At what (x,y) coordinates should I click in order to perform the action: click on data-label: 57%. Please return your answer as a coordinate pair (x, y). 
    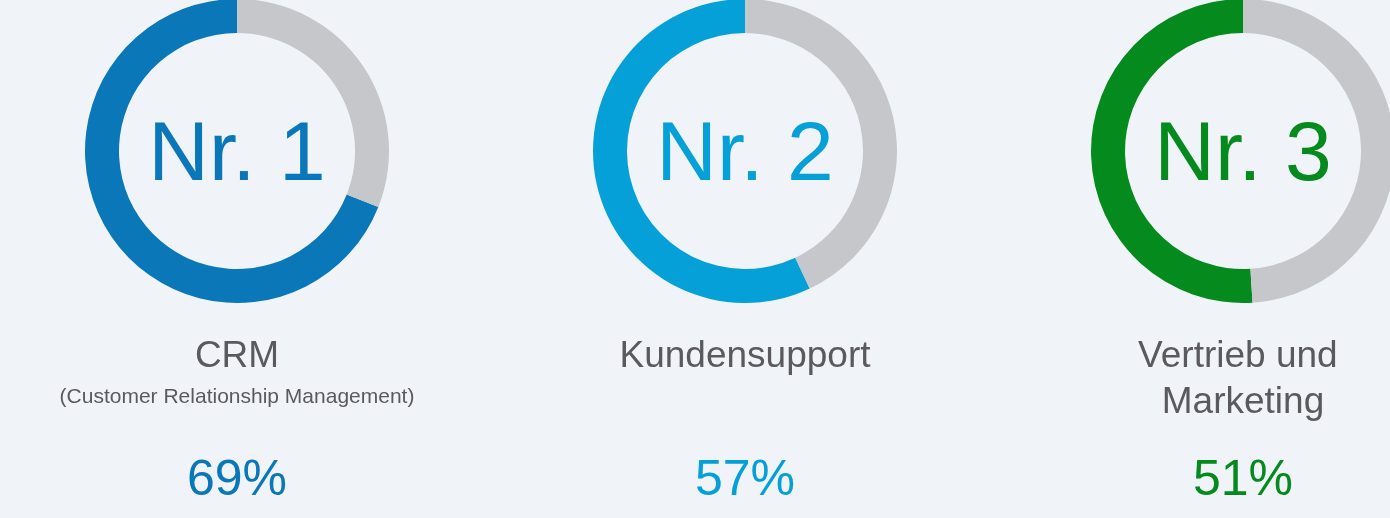
    Looking at the image, I should click on (745, 478).